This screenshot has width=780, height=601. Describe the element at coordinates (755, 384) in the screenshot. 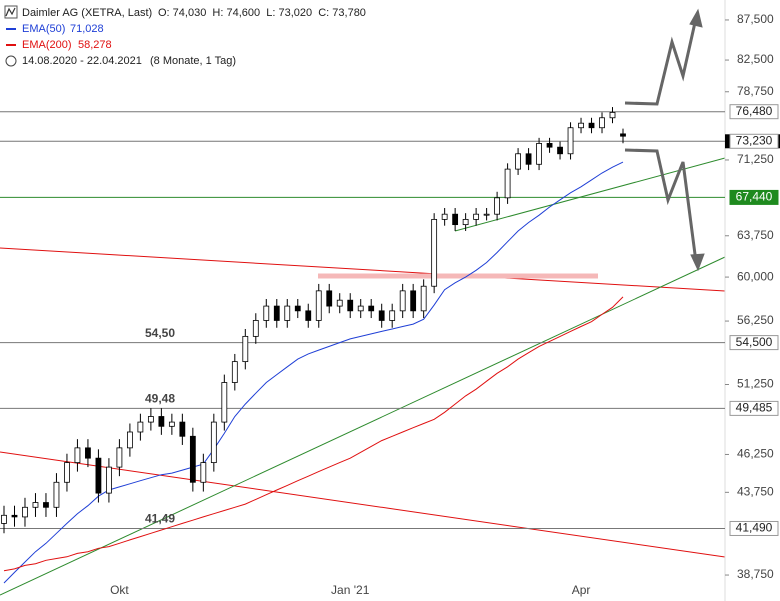

I see `y-tick-label: 51,250` at that location.